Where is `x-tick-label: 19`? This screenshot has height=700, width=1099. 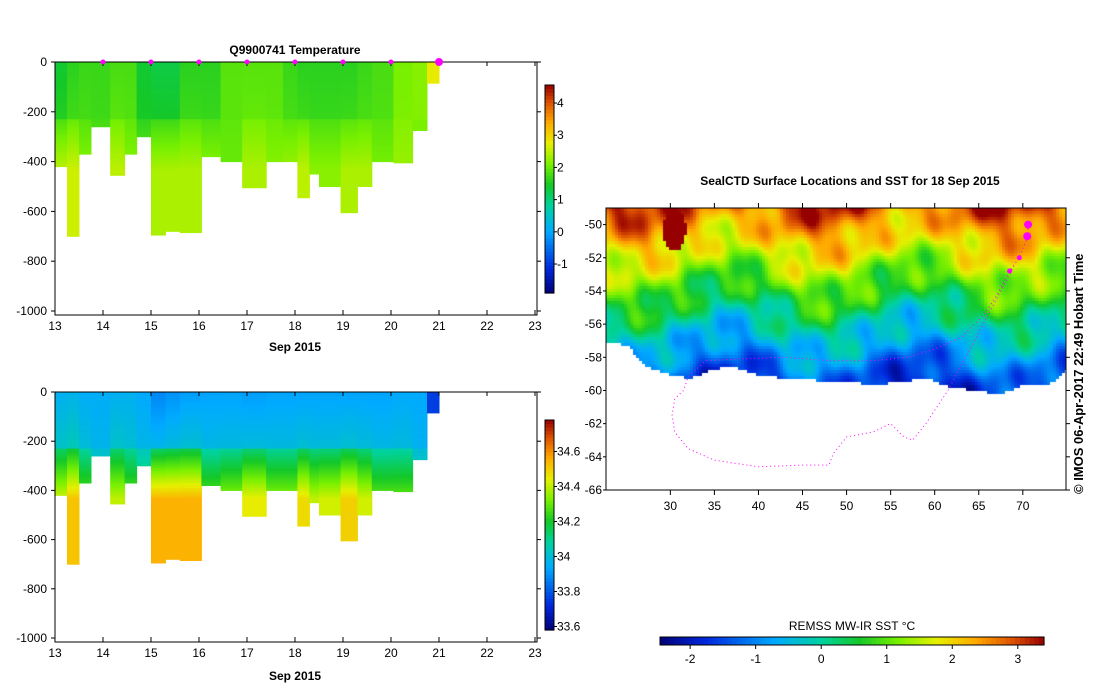
x-tick-label: 19 is located at coordinates (343, 653).